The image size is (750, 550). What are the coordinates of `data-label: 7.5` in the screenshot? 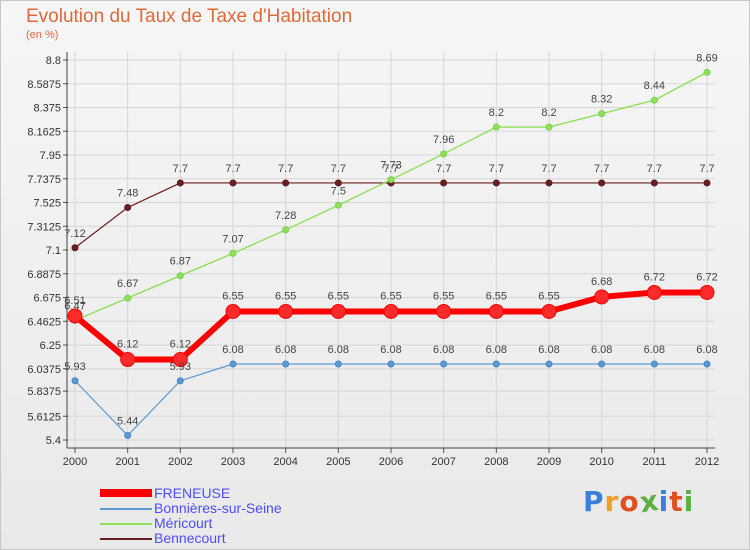 It's located at (338, 191).